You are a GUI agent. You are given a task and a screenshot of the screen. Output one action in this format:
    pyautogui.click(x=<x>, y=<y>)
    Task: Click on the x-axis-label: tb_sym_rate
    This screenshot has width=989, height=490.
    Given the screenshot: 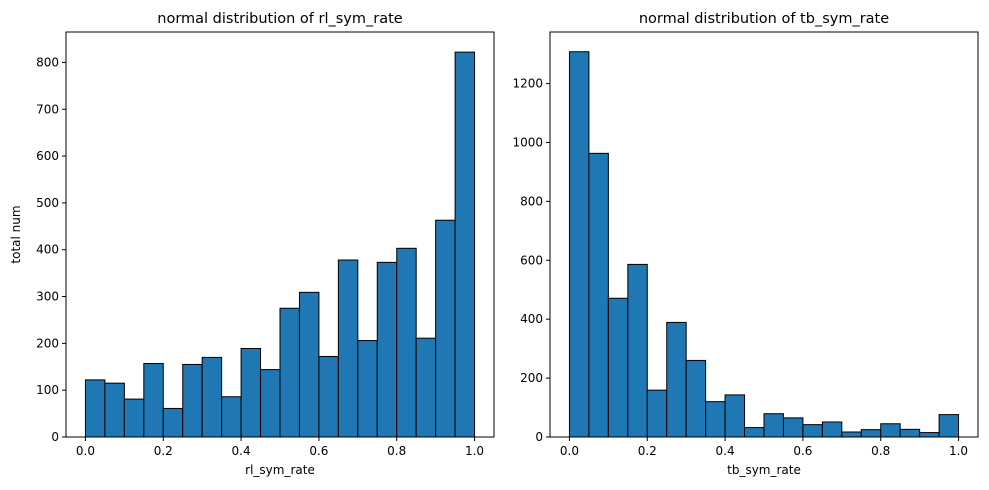 What is the action you would take?
    pyautogui.click(x=764, y=470)
    